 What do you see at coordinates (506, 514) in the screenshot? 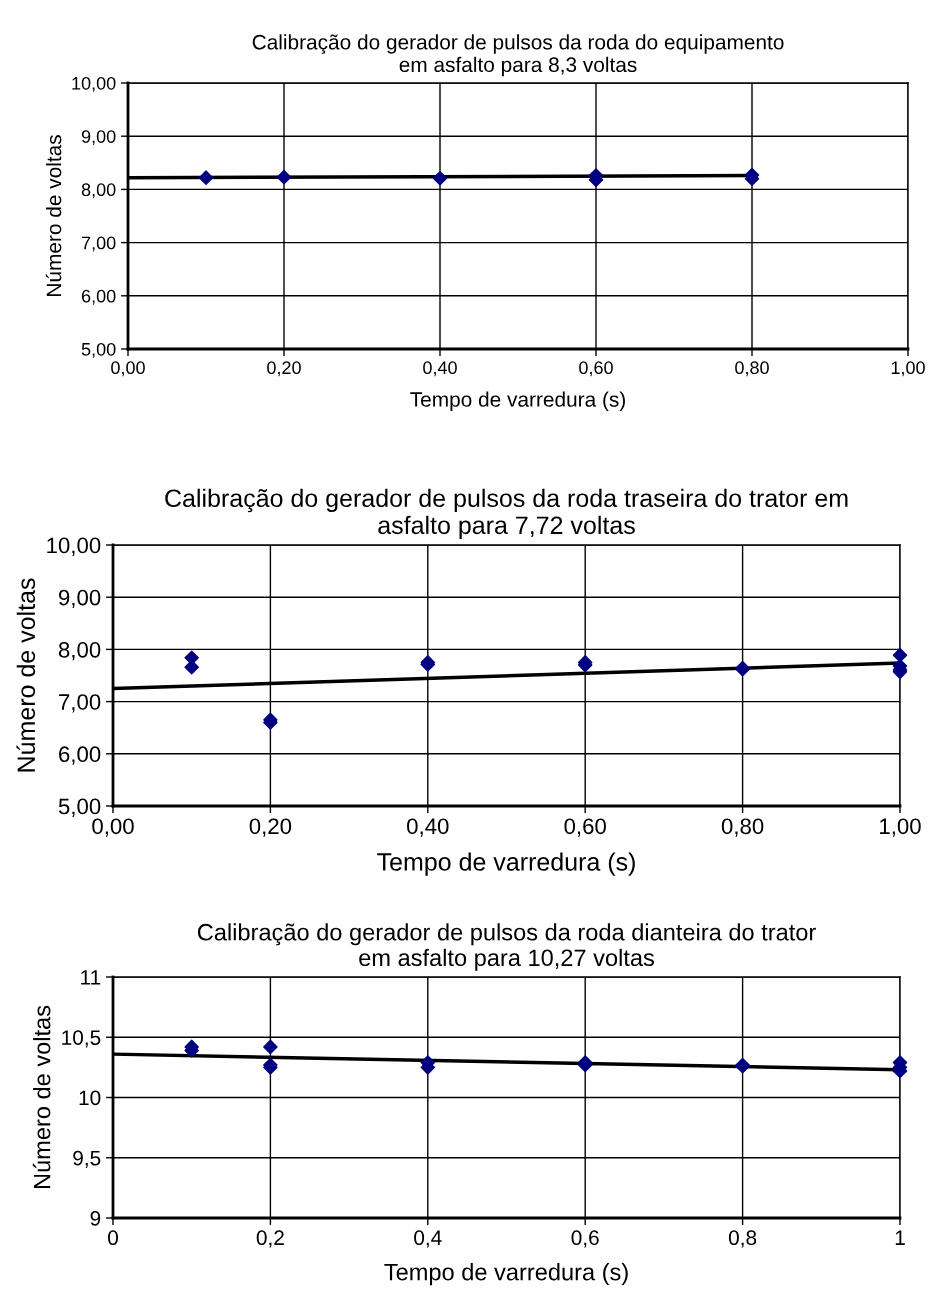
I see `chart-title: Calibração do gerador de pulsos da roda traseira do trator em asfalto para 7,72 voltas` at bounding box center [506, 514].